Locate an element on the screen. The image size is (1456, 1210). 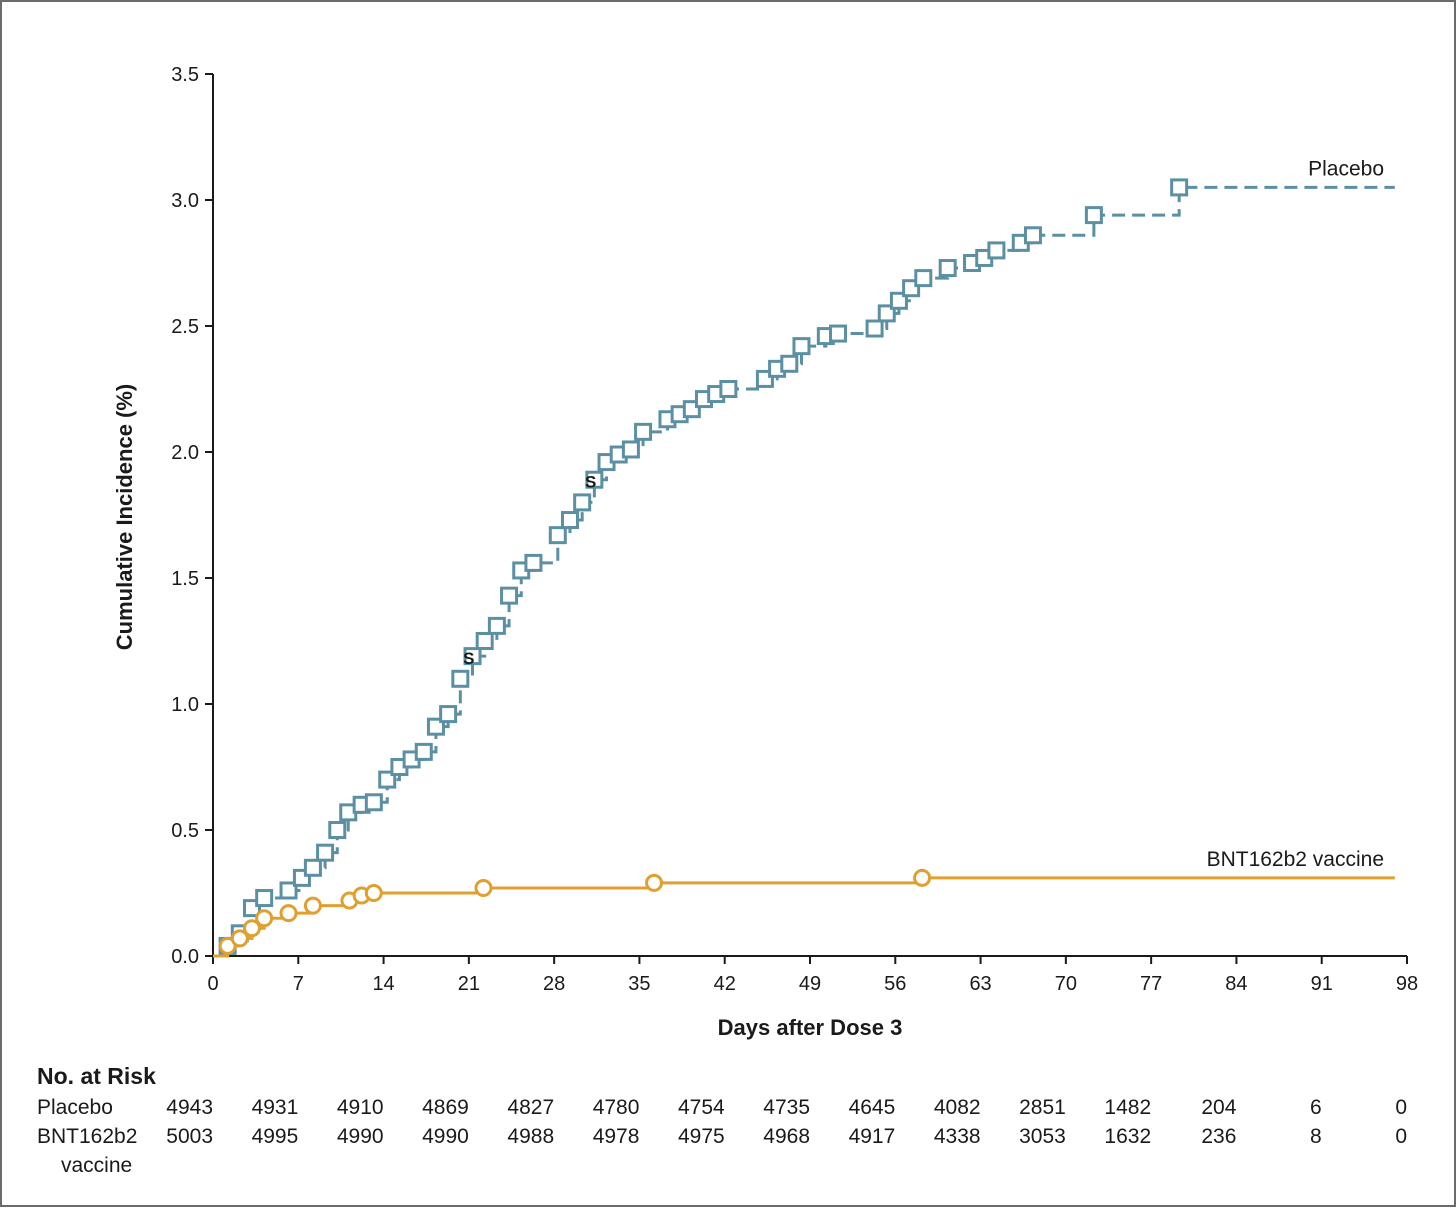
risk-table-title: No. at Risk is located at coordinates (96, 1076).